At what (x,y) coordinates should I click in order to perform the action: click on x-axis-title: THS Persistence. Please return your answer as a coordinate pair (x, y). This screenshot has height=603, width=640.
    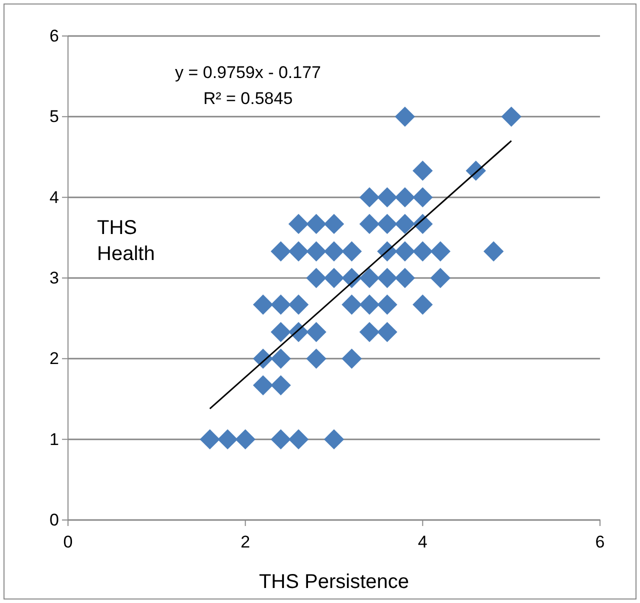
    Looking at the image, I should click on (334, 582).